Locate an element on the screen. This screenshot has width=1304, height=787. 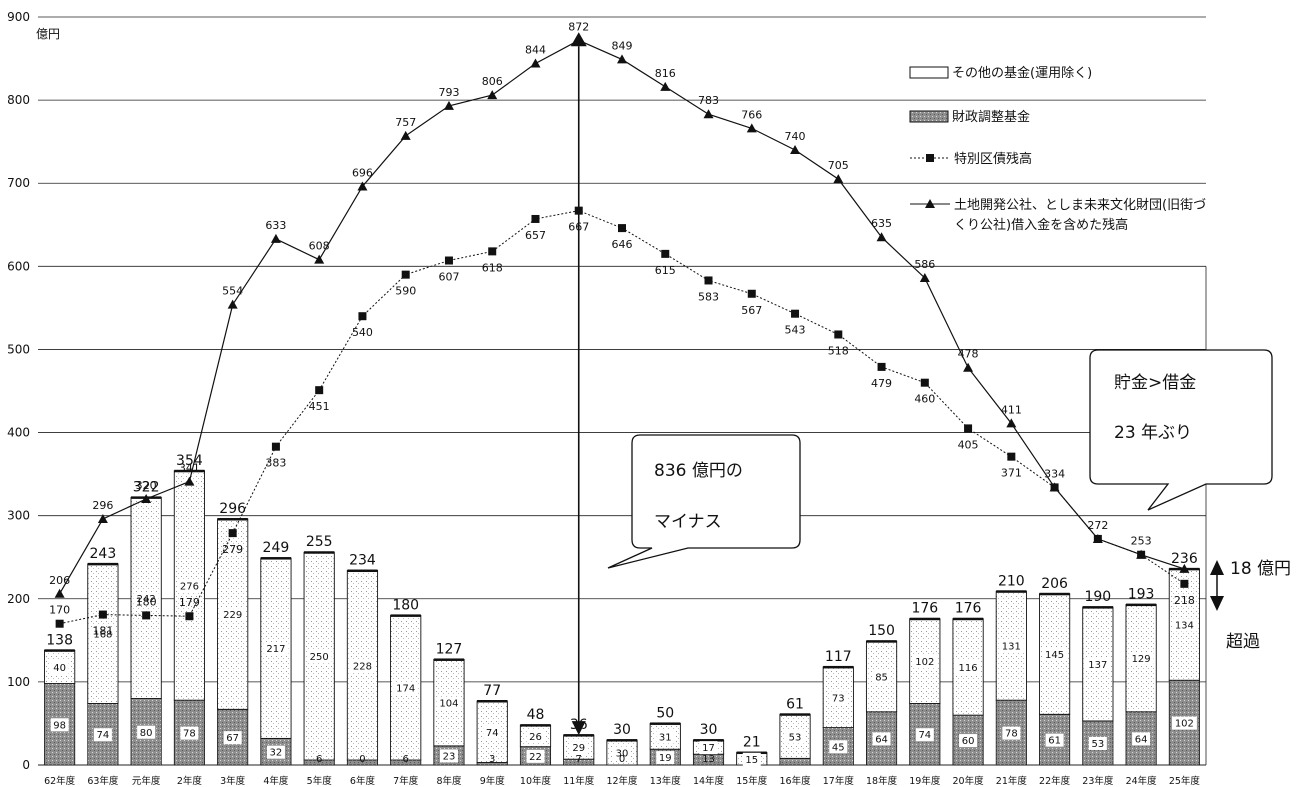
y-tick-label: 200 is located at coordinates (18, 599).